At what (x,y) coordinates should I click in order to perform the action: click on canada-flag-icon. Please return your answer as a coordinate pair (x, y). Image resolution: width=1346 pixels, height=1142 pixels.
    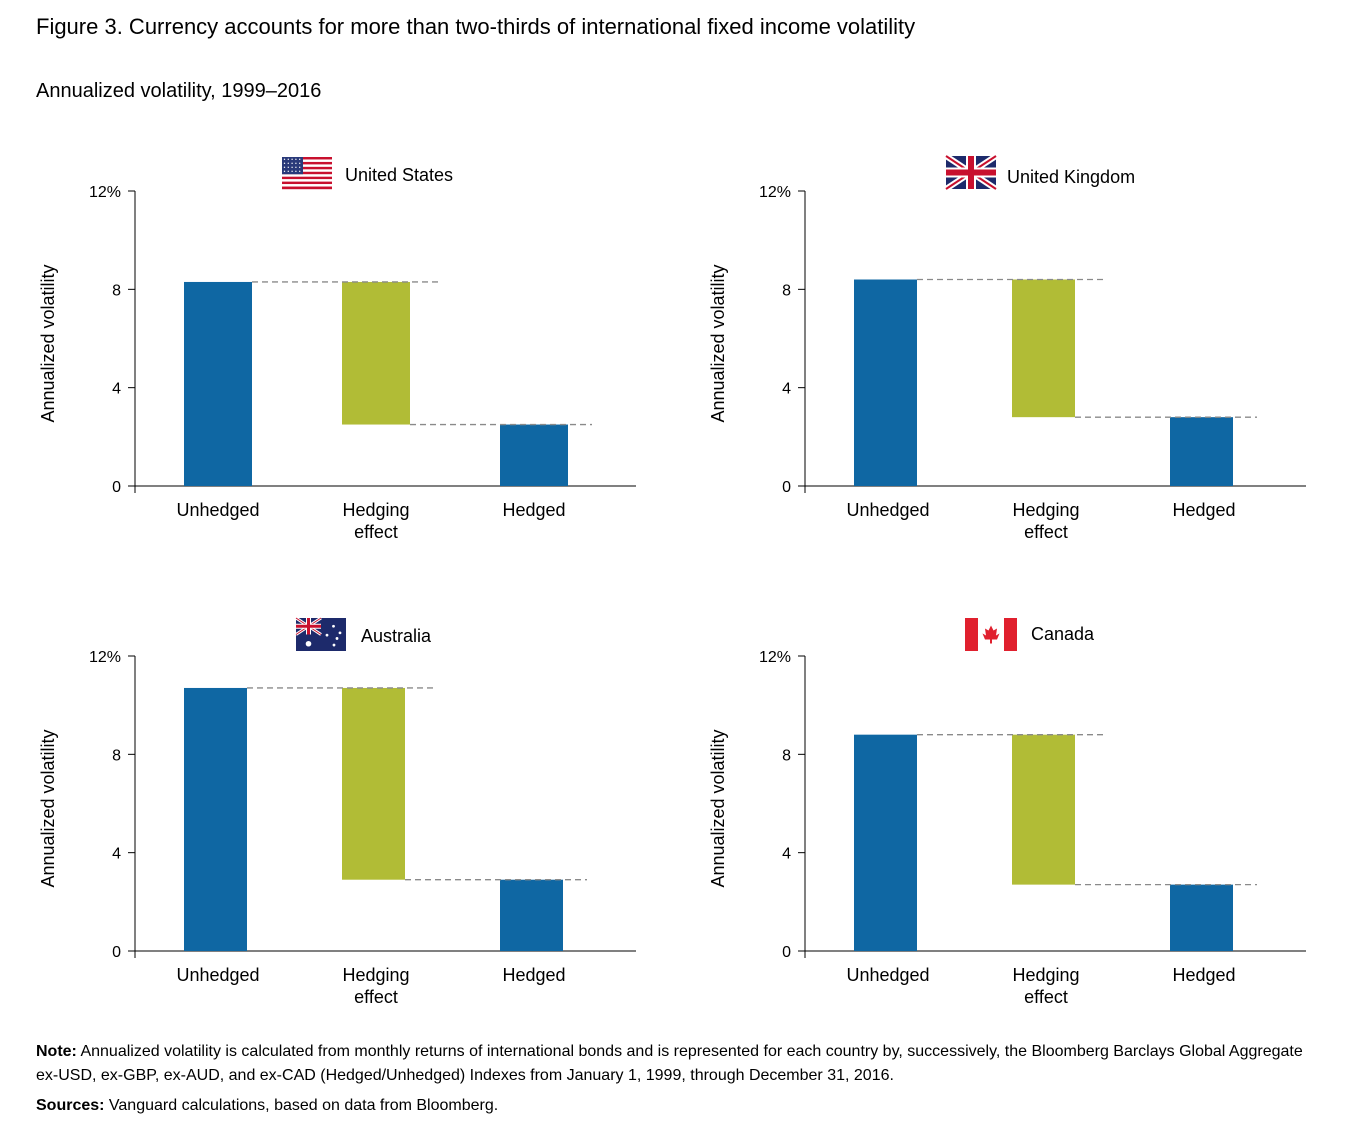
    Looking at the image, I should click on (991, 634).